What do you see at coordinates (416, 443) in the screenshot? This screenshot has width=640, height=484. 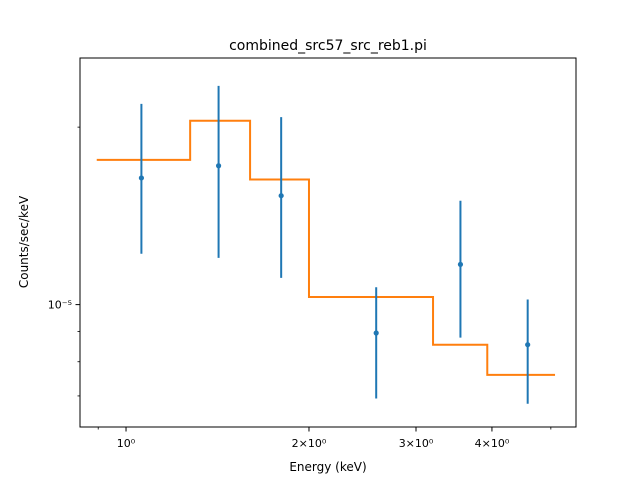 I see `x-tick-label: 3×10⁰` at bounding box center [416, 443].